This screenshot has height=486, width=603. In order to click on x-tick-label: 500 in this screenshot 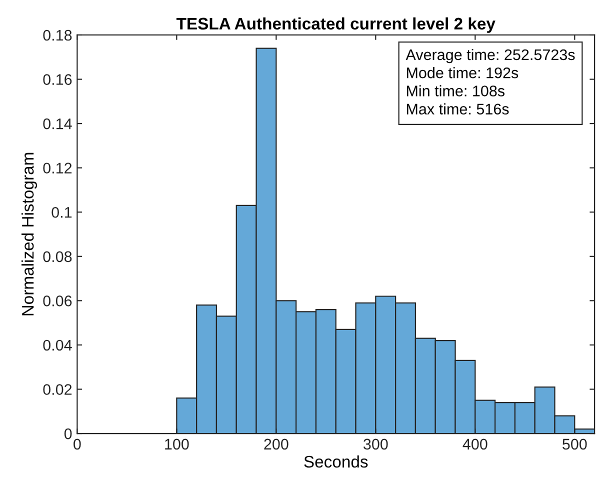, I will do `click(574, 444)`.